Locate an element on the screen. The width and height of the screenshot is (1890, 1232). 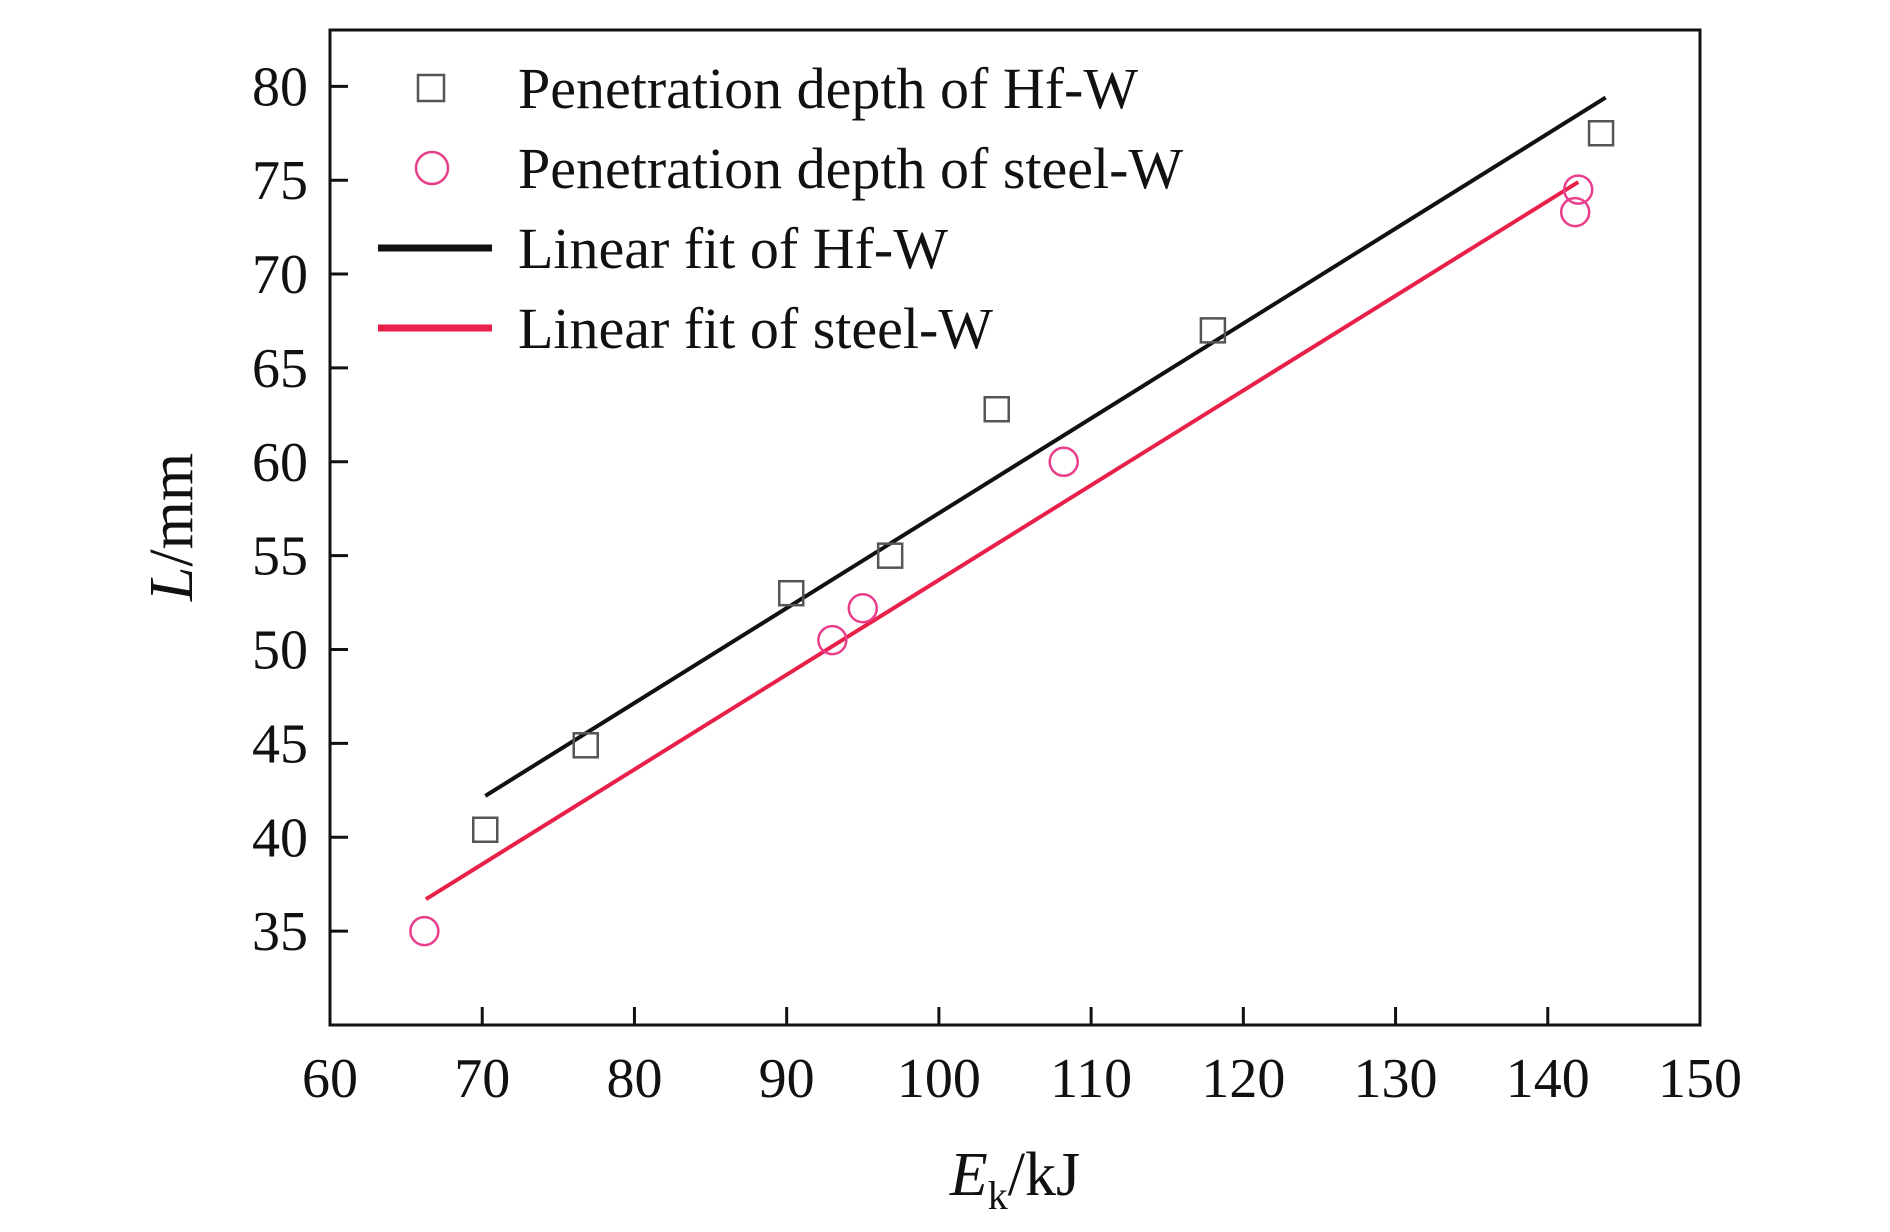
y-tick-label: 50 is located at coordinates (280, 651).